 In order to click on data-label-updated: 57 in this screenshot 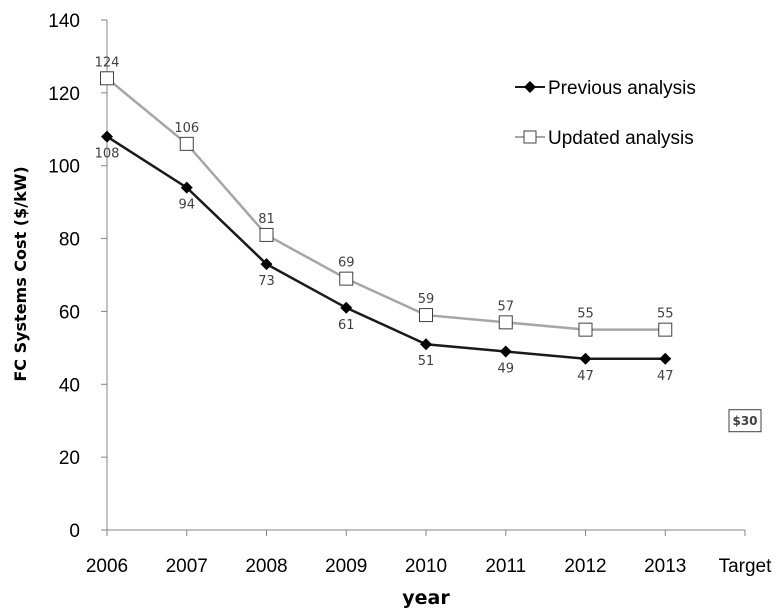, I will do `click(505, 306)`.